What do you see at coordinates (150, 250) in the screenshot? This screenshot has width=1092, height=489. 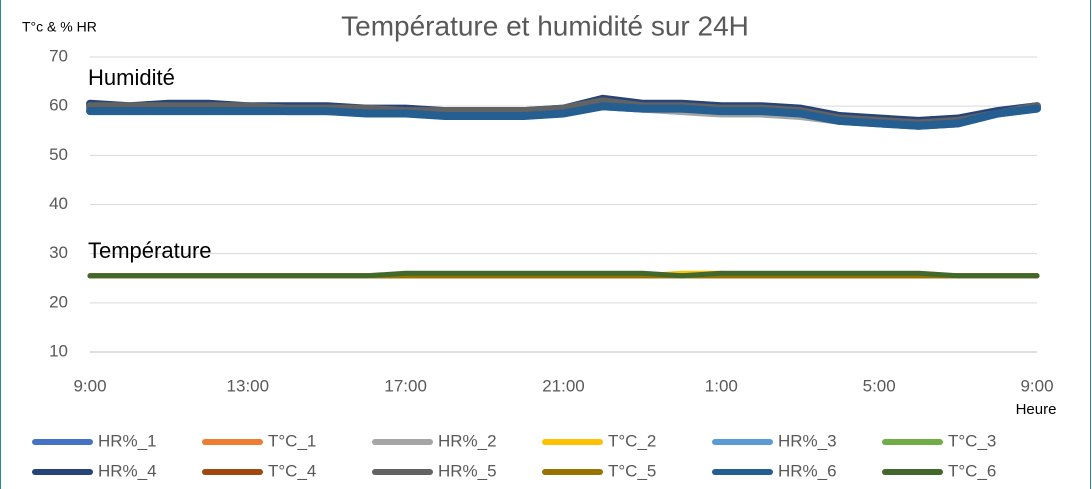 I see `annotation: Température` at bounding box center [150, 250].